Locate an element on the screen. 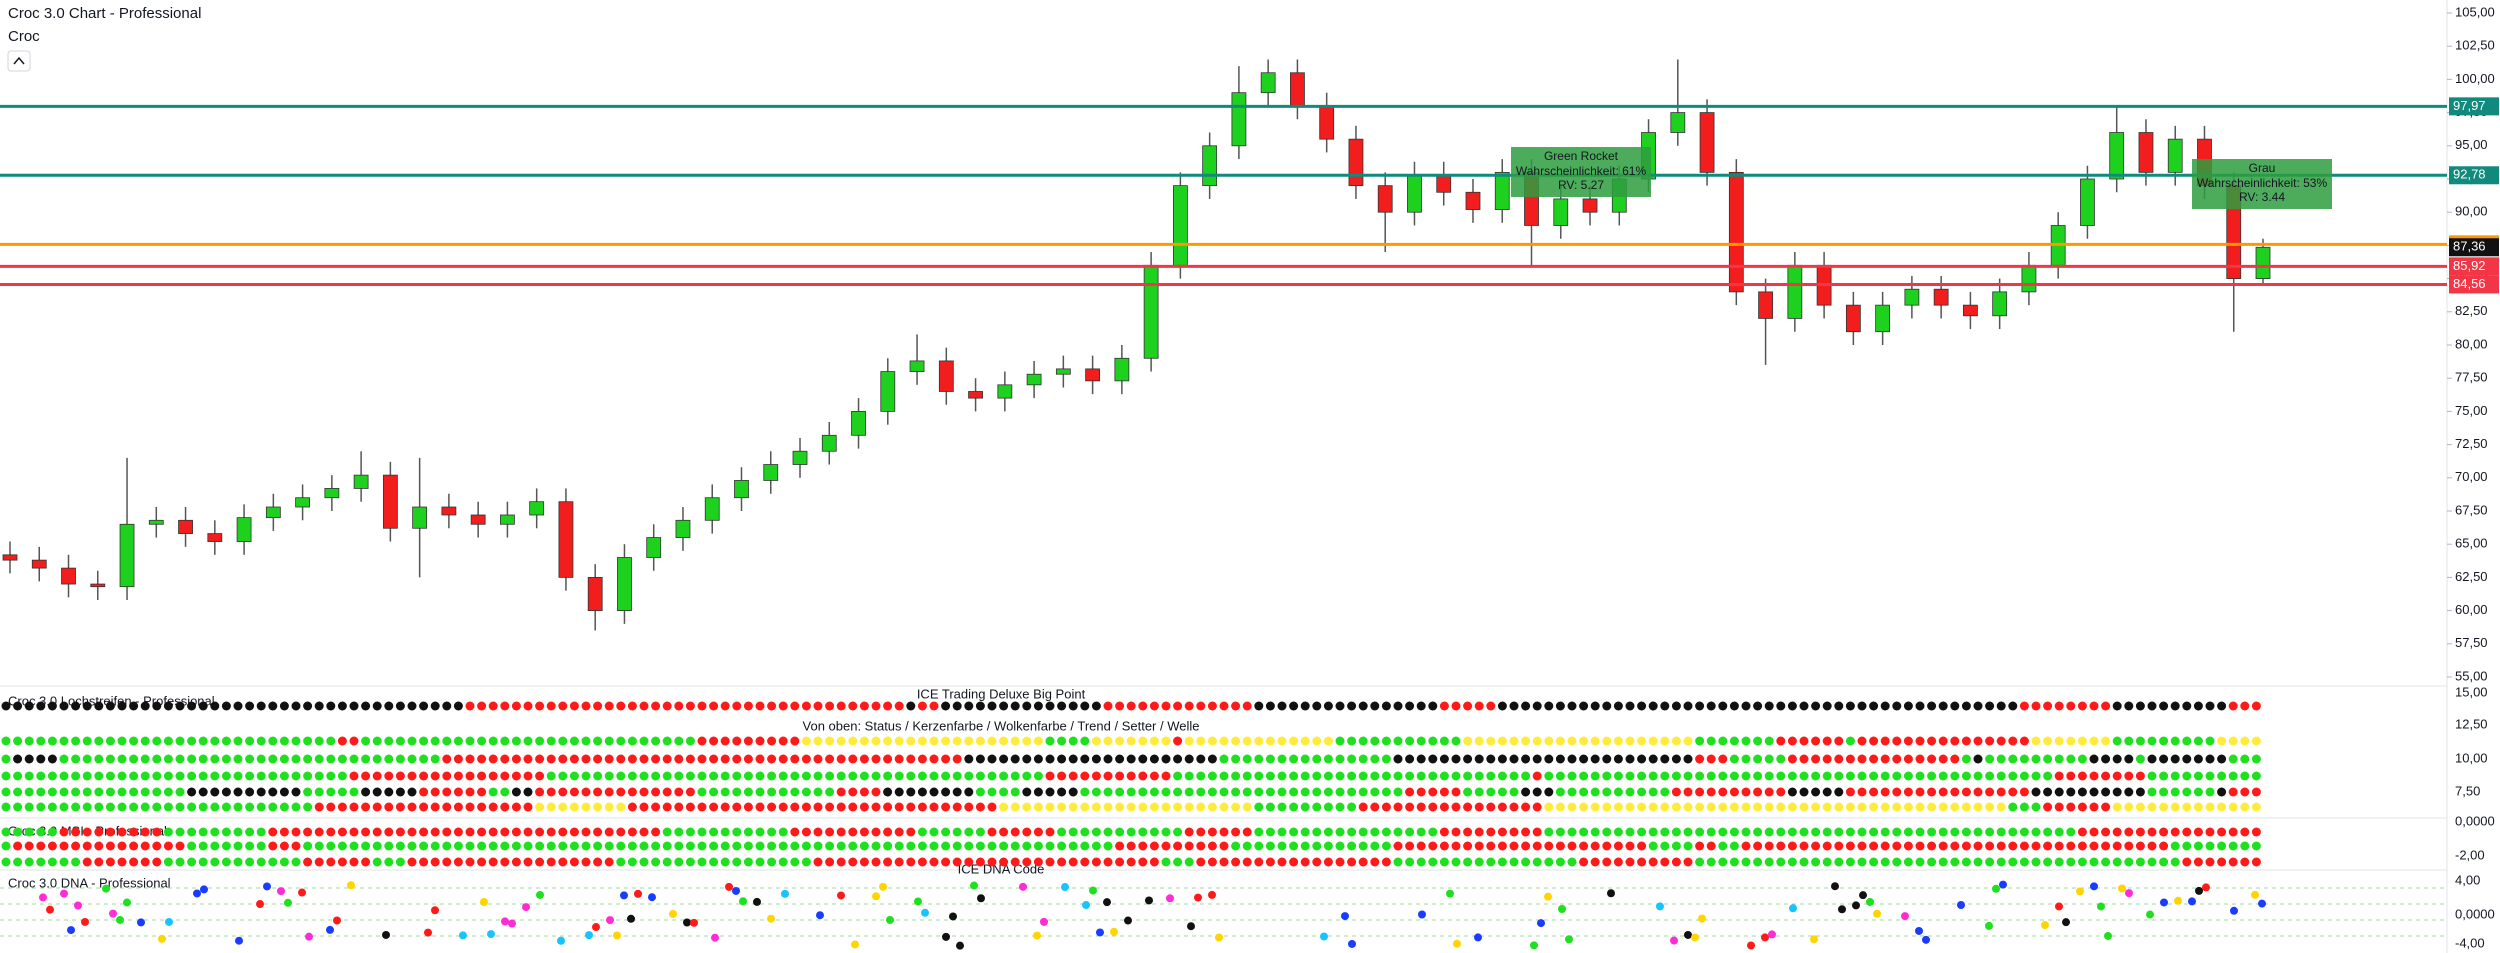 This screenshot has width=2500, height=953. annotation-box is located at coordinates (1581, 172).